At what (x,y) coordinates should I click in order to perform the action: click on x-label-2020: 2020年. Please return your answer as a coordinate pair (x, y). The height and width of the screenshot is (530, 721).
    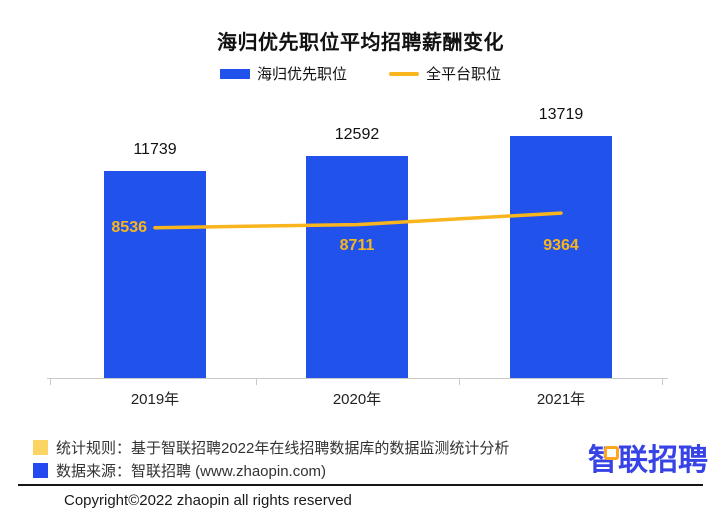
    Looking at the image, I should click on (357, 399).